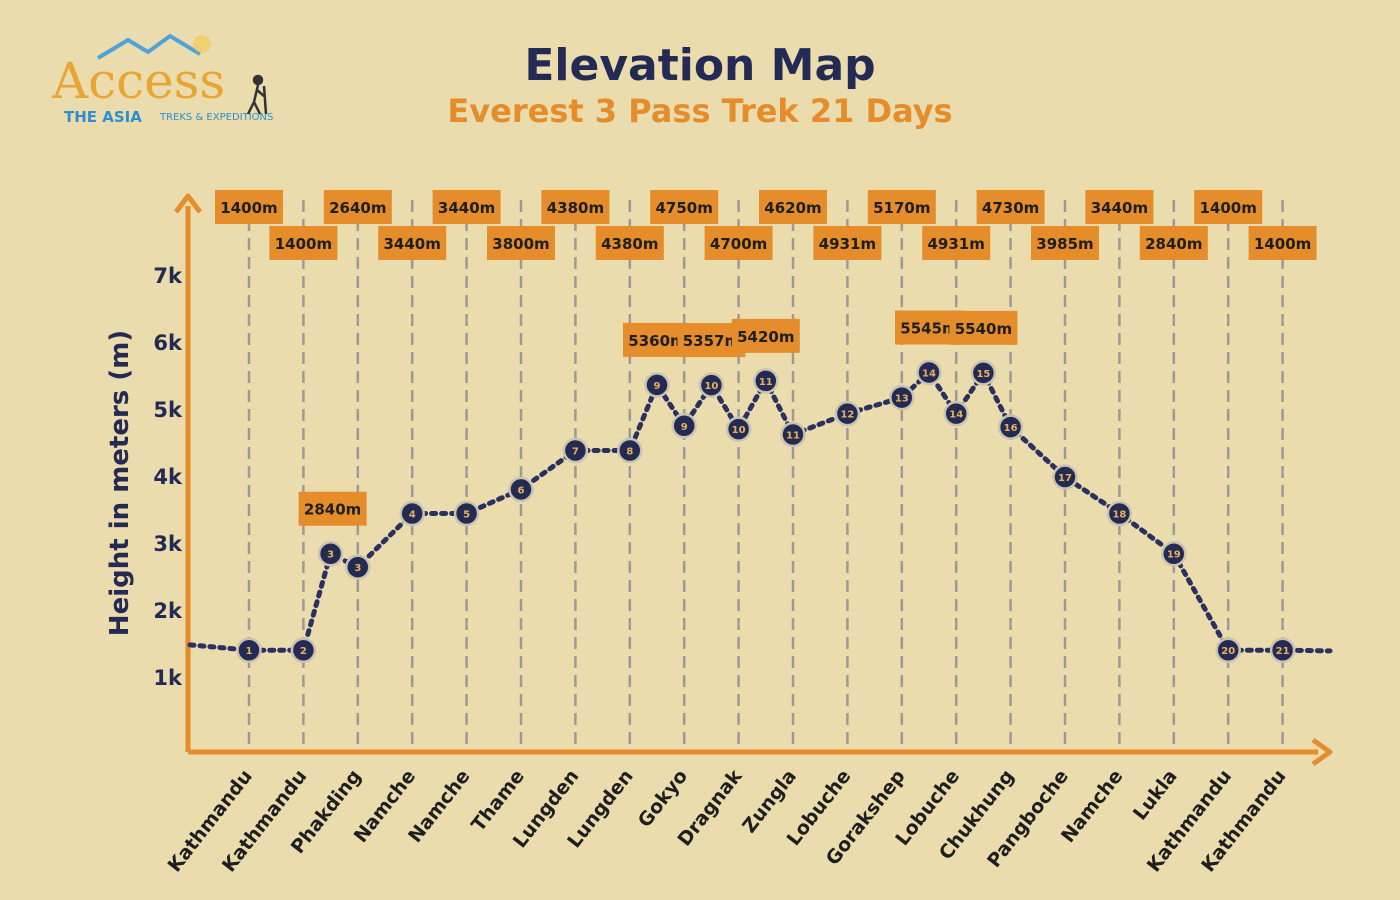 The width and height of the screenshot is (1400, 900). I want to click on peak-elevation-label: 5420m, so click(765, 337).